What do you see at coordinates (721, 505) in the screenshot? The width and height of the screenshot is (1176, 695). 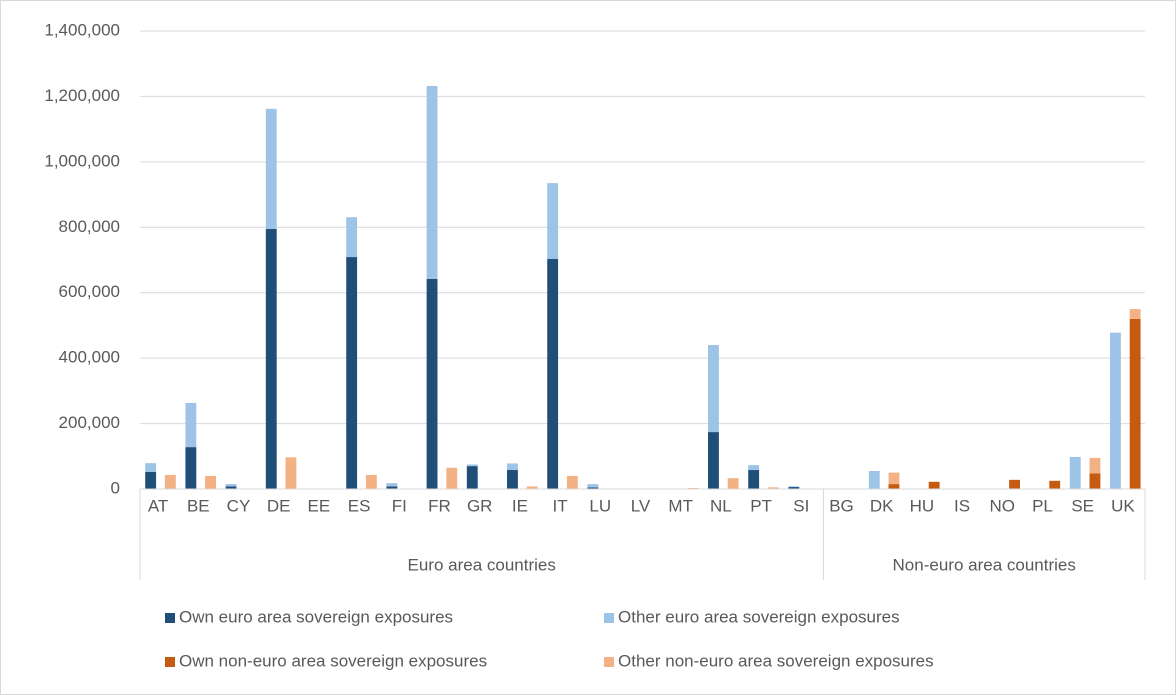 I see `x-tick-label: NL` at bounding box center [721, 505].